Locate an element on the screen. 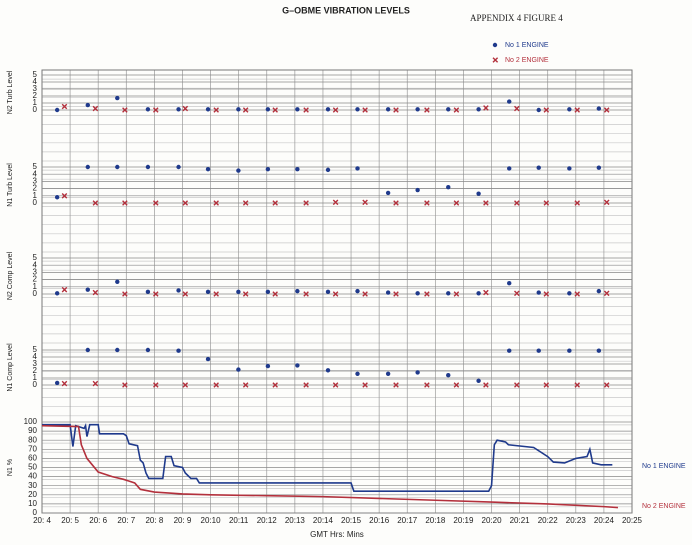  y-axis-label: N1 % is located at coordinates (10, 467).